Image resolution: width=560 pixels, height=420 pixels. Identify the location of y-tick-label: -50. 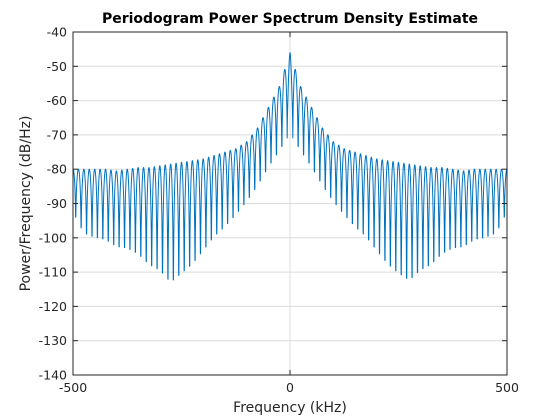
(57, 66).